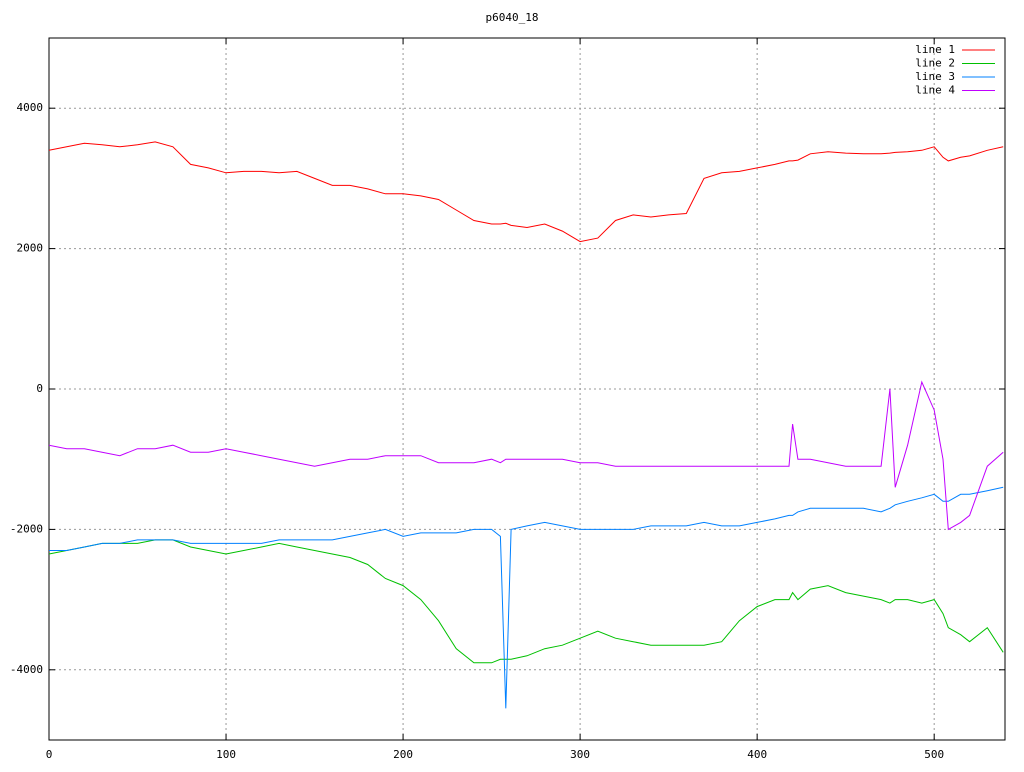 The image size is (1024, 772). What do you see at coordinates (935, 76) in the screenshot?
I see `legend-label: line 3` at bounding box center [935, 76].